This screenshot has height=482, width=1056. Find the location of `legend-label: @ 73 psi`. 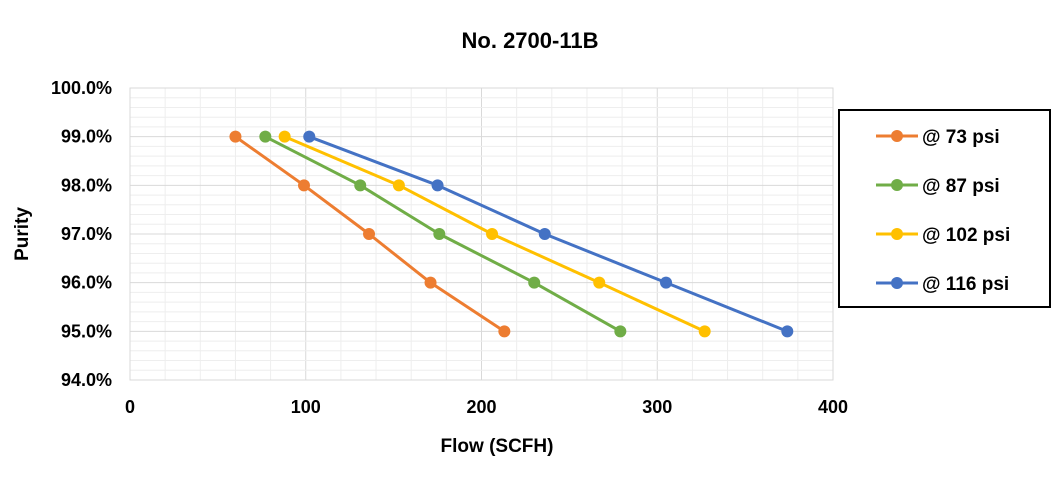

legend-label: @ 73 psi is located at coordinates (961, 137).